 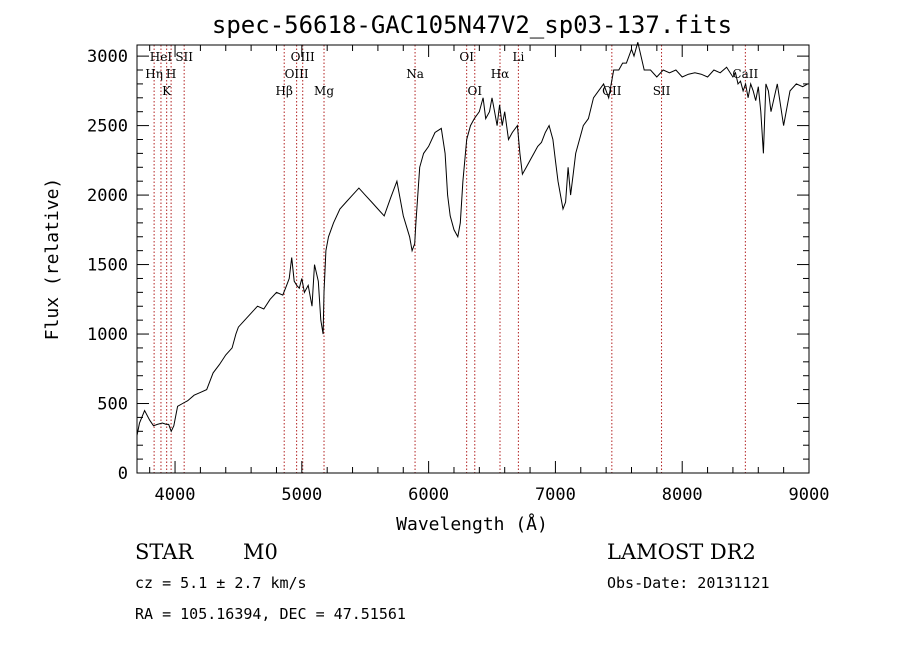 What do you see at coordinates (107, 127) in the screenshot?
I see `y-tick-label: 2500` at bounding box center [107, 127].